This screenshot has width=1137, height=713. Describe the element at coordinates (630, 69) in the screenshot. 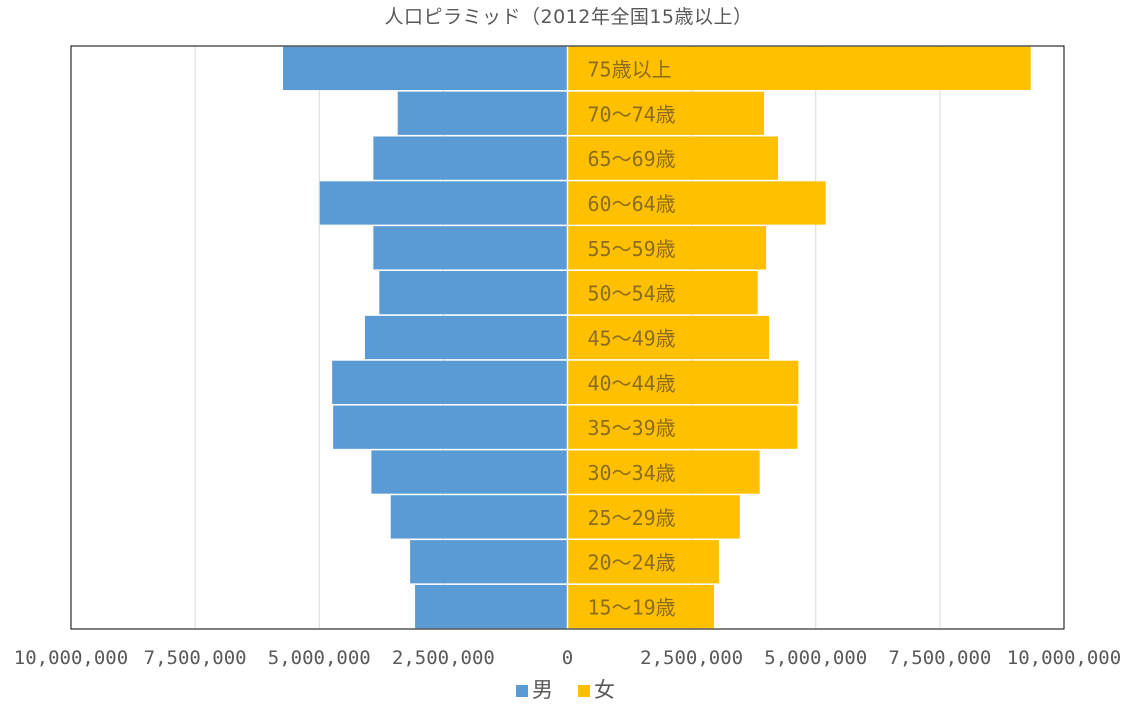

I see `category-label: 75歳以上` at that location.